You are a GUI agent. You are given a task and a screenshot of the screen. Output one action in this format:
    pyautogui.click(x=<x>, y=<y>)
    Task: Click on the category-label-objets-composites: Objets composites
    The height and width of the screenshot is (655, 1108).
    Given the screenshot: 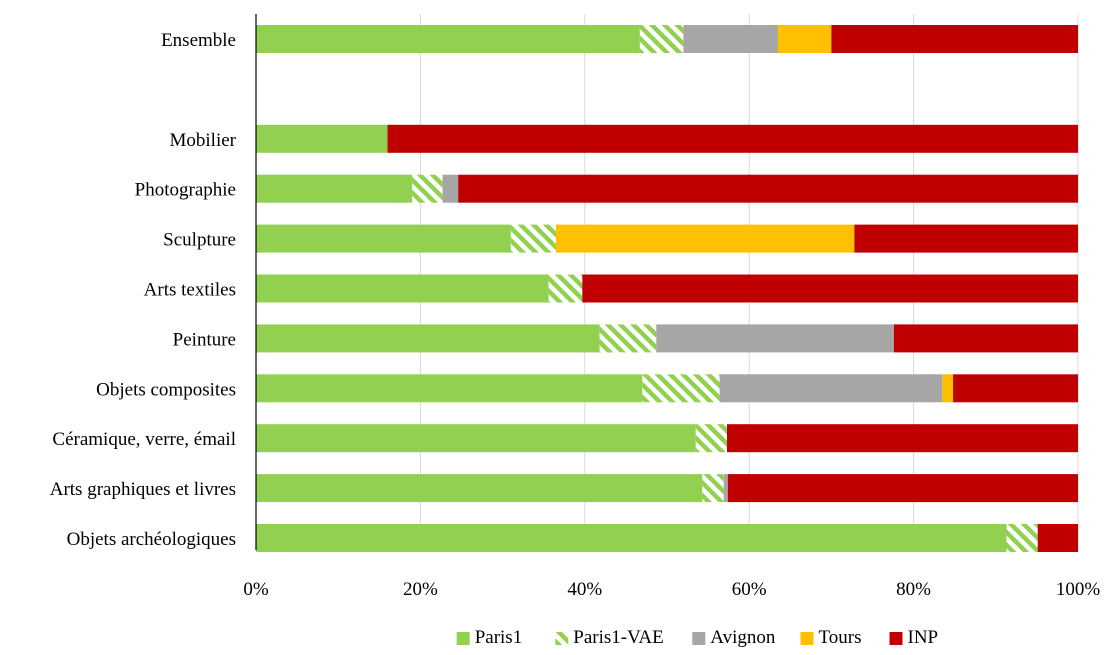 What is the action you would take?
    pyautogui.click(x=166, y=389)
    